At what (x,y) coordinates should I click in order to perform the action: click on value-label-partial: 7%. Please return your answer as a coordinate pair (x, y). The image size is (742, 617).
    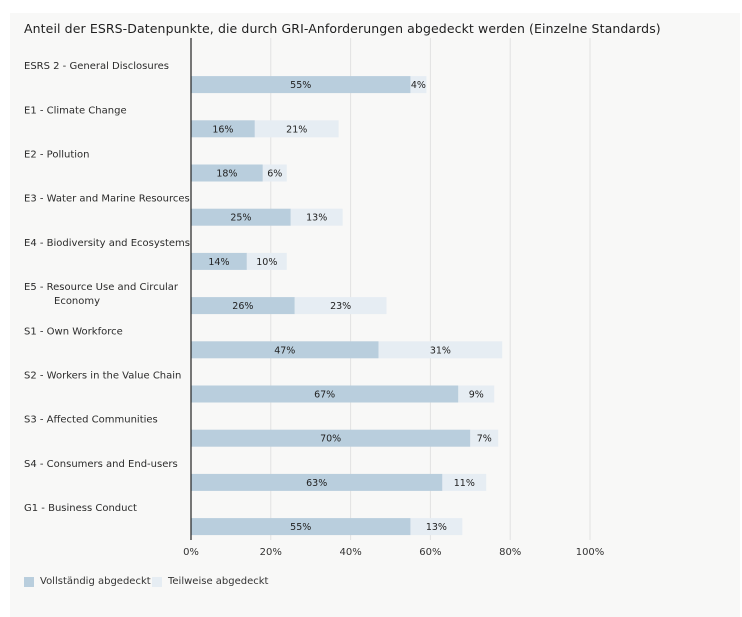
    Looking at the image, I should click on (484, 439).